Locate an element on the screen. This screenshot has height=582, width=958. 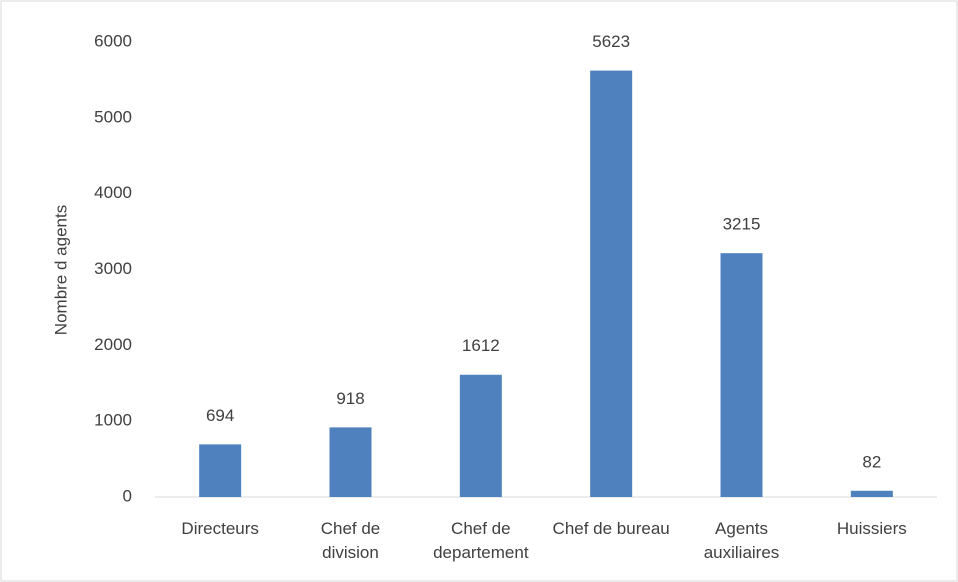
y-tick-label: 0 is located at coordinates (127, 495).